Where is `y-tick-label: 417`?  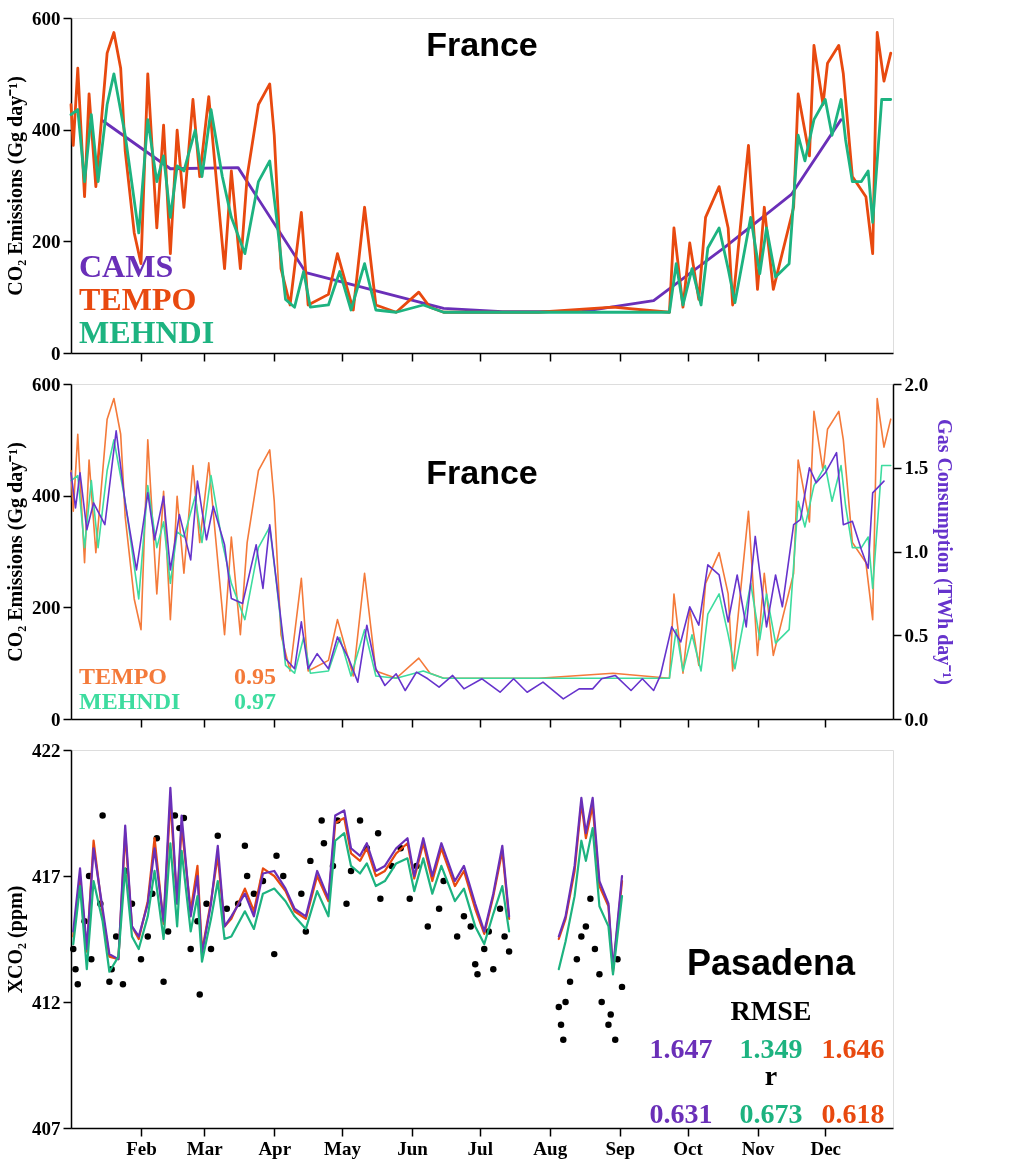 y-tick-label: 417 is located at coordinates (46, 876).